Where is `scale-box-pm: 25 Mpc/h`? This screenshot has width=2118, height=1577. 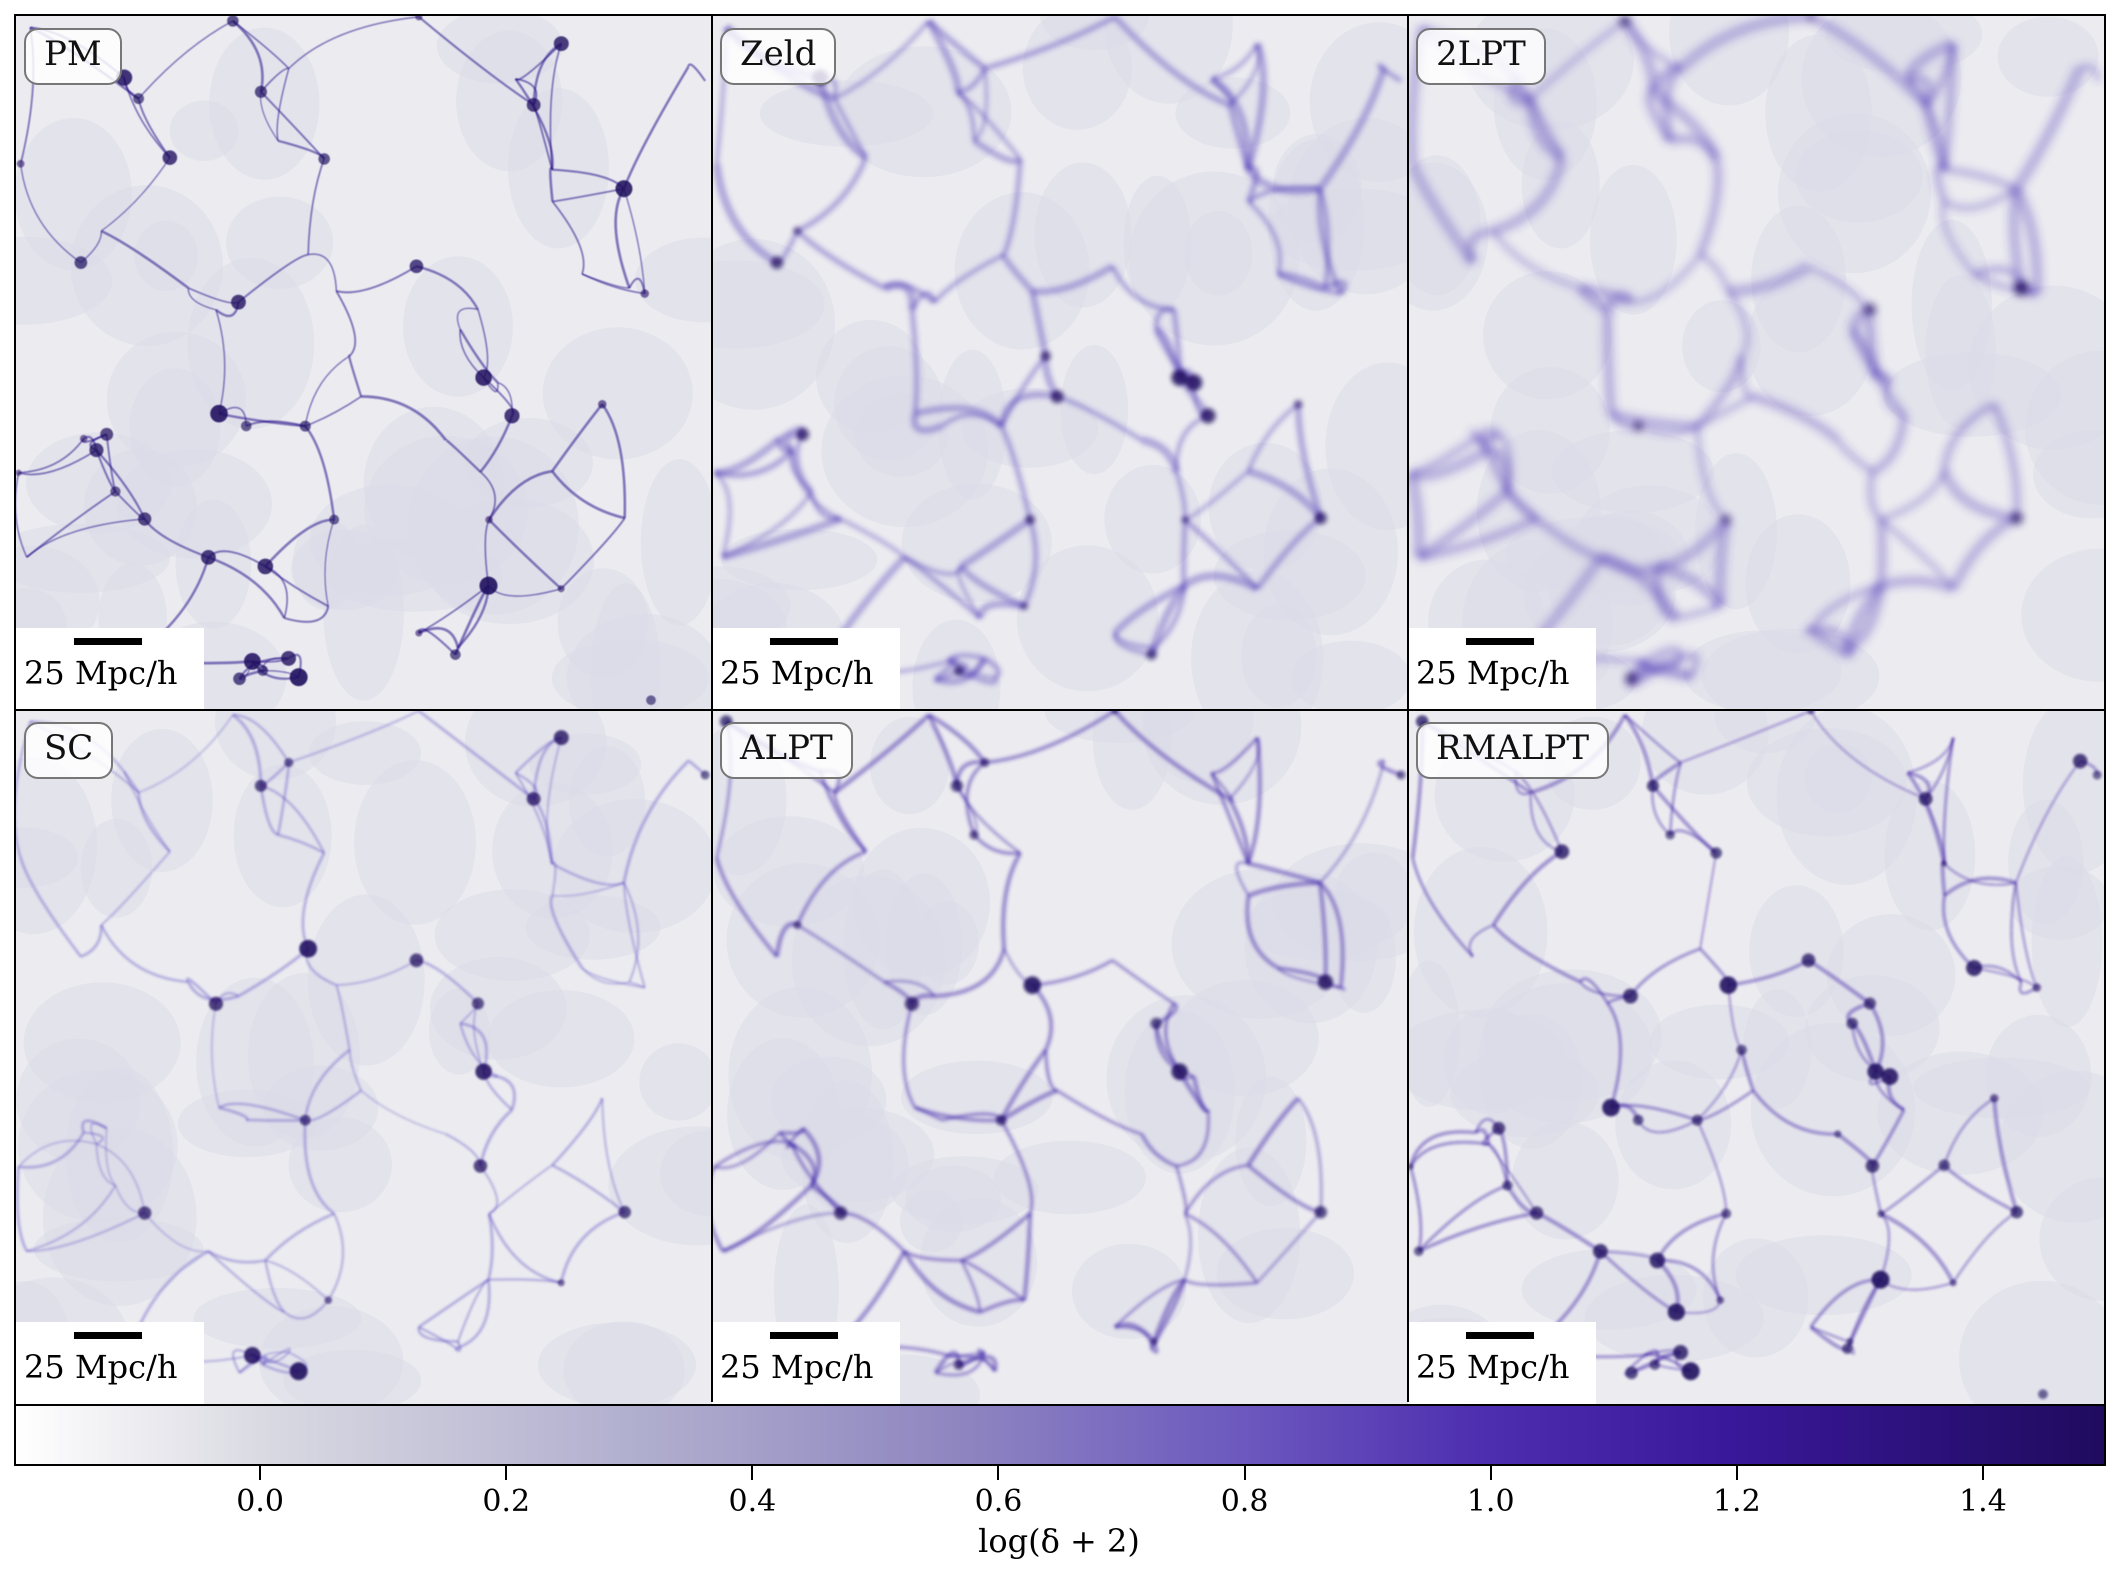 scale-box-pm: 25 Mpc/h is located at coordinates (110, 669).